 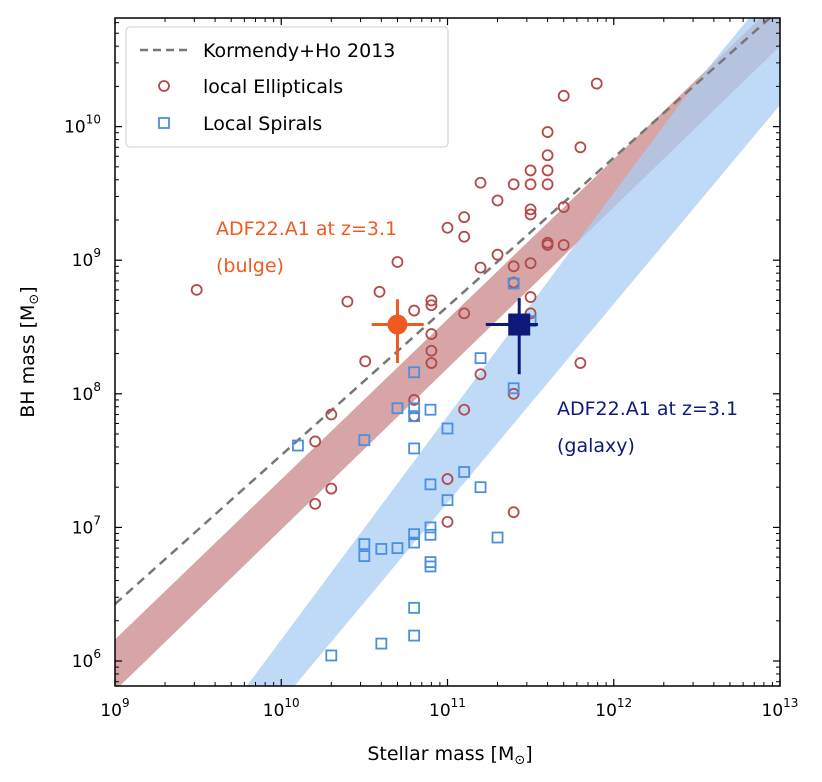 What do you see at coordinates (114, 708) in the screenshot?
I see `x-tick-label: 109` at bounding box center [114, 708].